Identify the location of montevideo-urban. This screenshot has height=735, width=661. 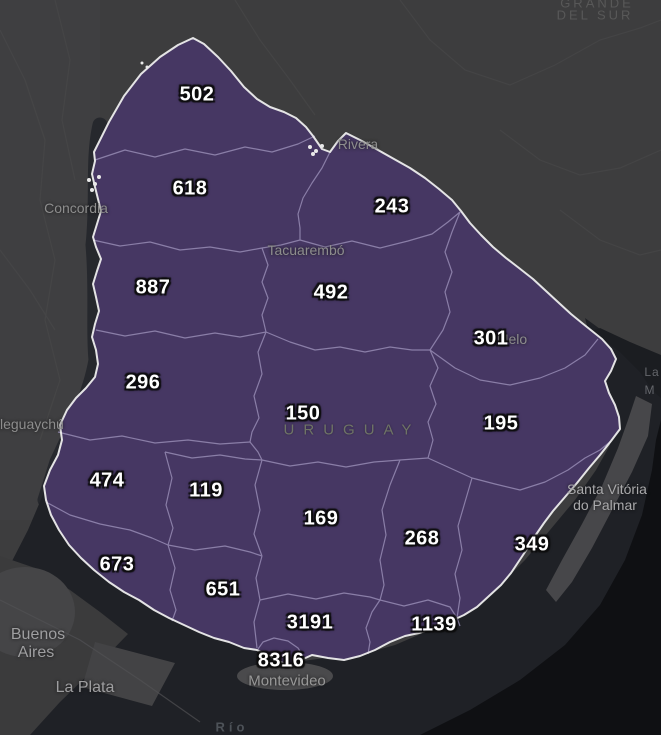
(285, 676).